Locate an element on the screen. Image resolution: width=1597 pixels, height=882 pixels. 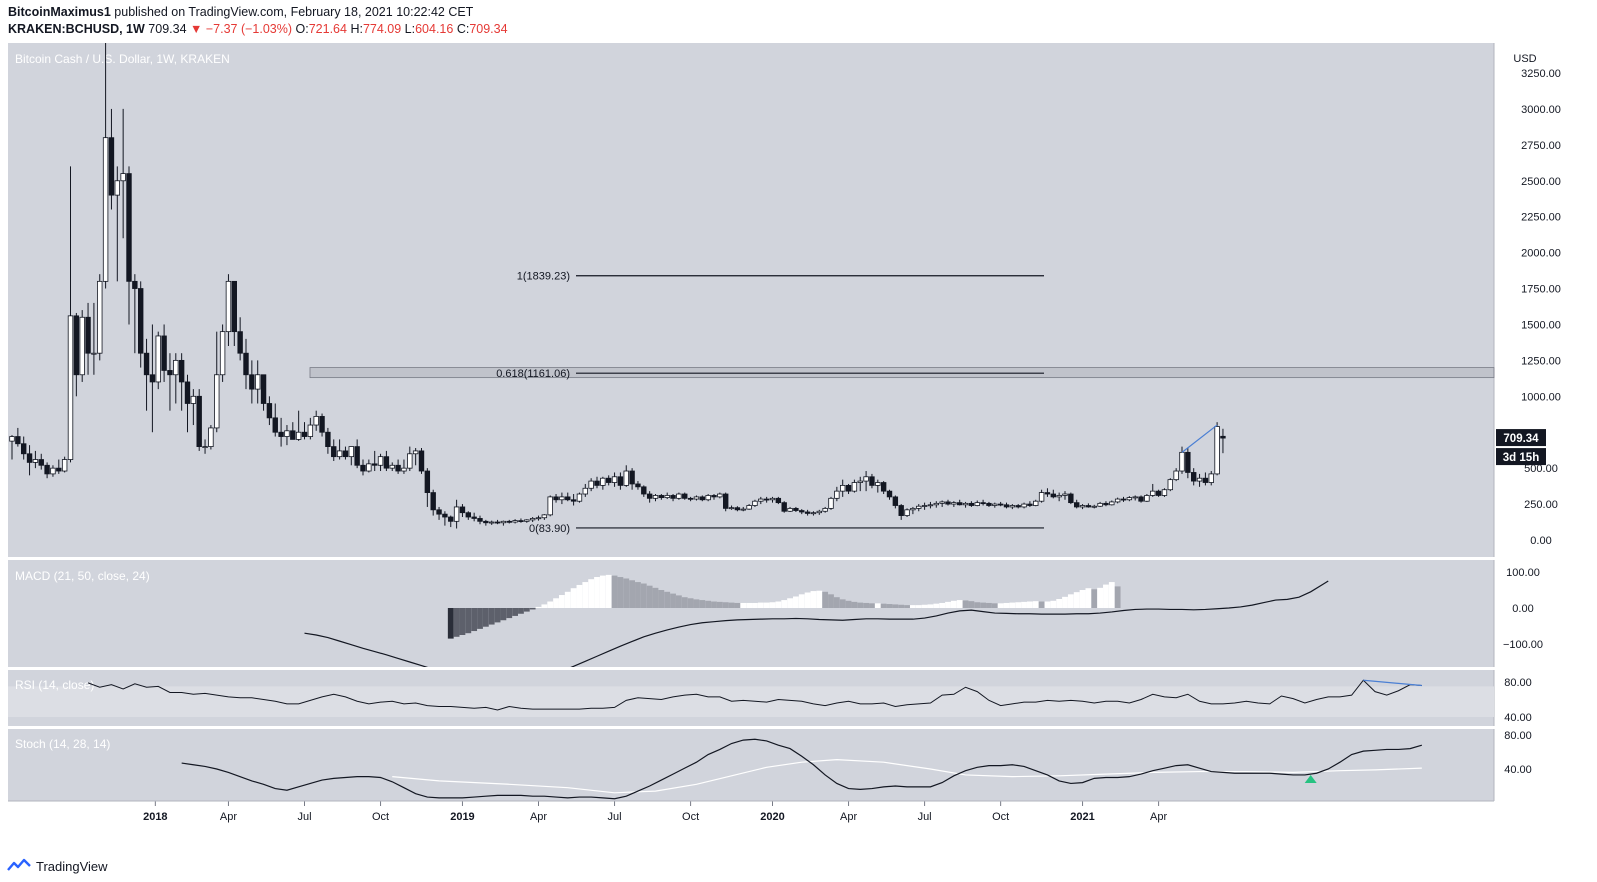
low-label: L: is located at coordinates (410, 29).